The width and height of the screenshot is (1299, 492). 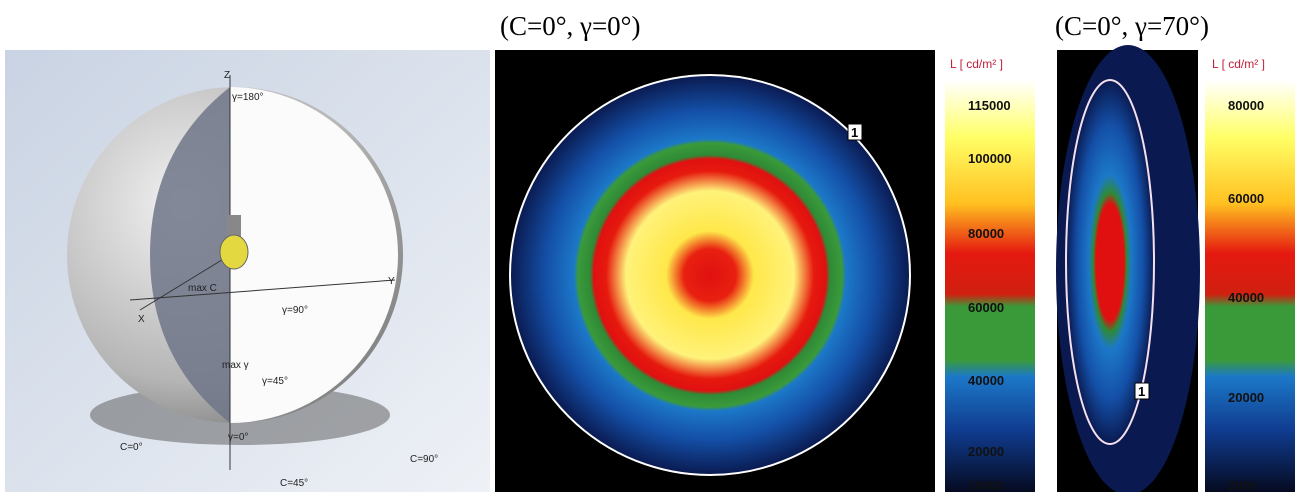 What do you see at coordinates (1110, 262) in the screenshot?
I see `luminance-map` at bounding box center [1110, 262].